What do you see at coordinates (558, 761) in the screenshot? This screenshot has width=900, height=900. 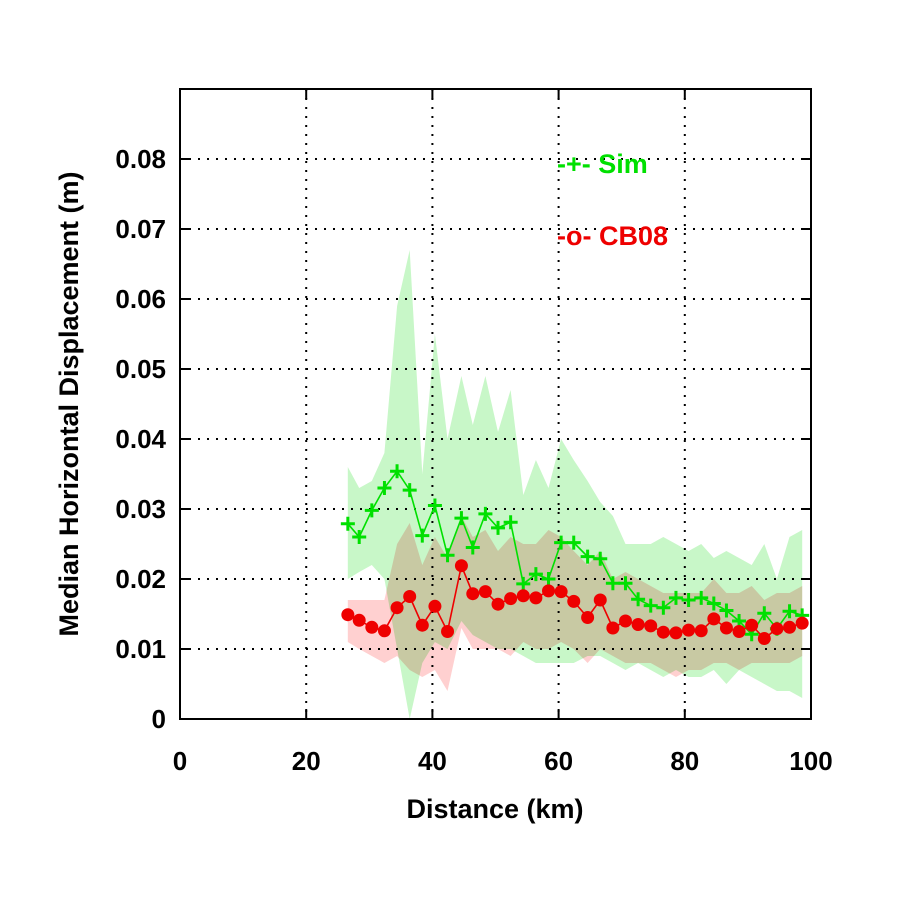 I see `x-tick-label: 60` at bounding box center [558, 761].